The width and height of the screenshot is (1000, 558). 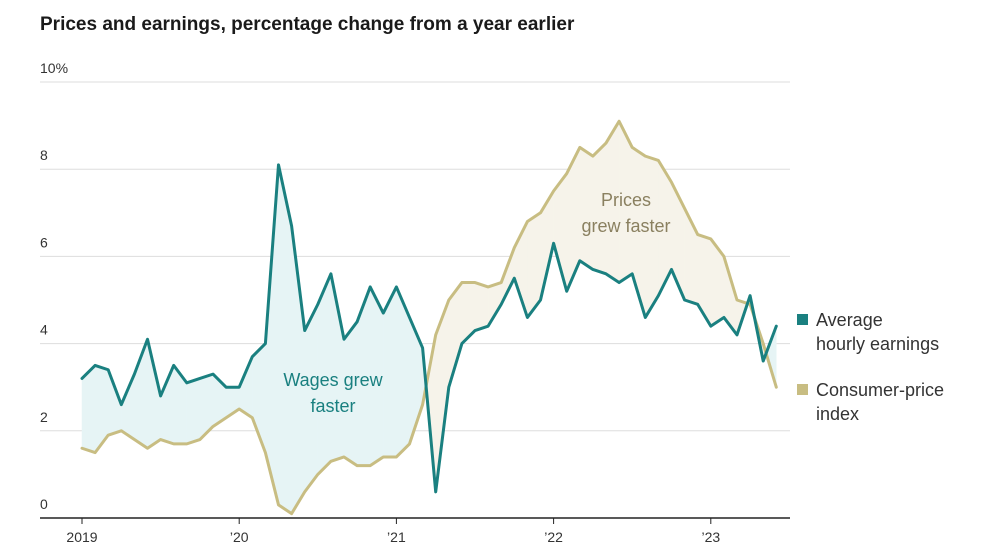 I want to click on legend-line: Average, so click(x=849, y=320).